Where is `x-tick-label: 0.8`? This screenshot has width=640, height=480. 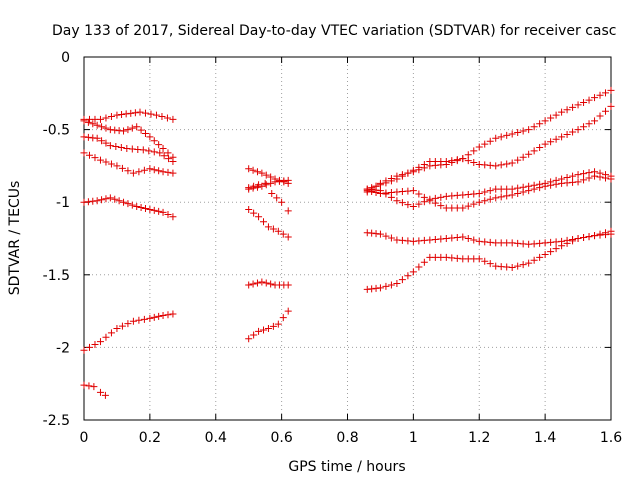 x-tick-label: 0.8 is located at coordinates (347, 438).